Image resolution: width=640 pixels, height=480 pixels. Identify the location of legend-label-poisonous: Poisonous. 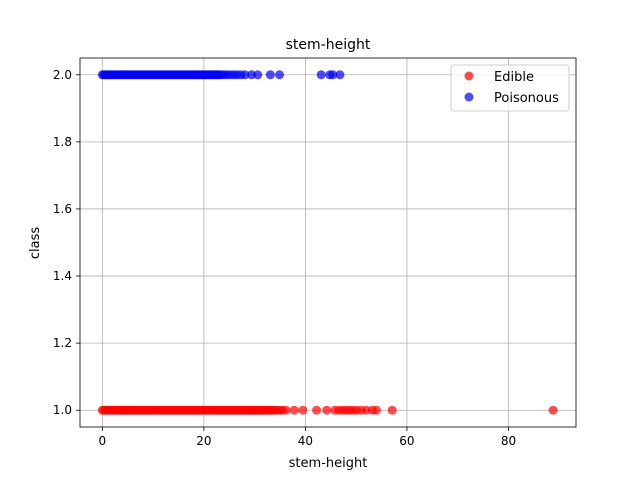
(526, 98).